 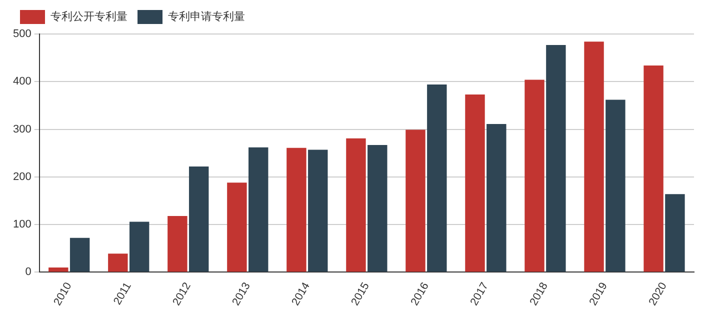 What do you see at coordinates (28, 272) in the screenshot?
I see `y-tick-label: 0` at bounding box center [28, 272].